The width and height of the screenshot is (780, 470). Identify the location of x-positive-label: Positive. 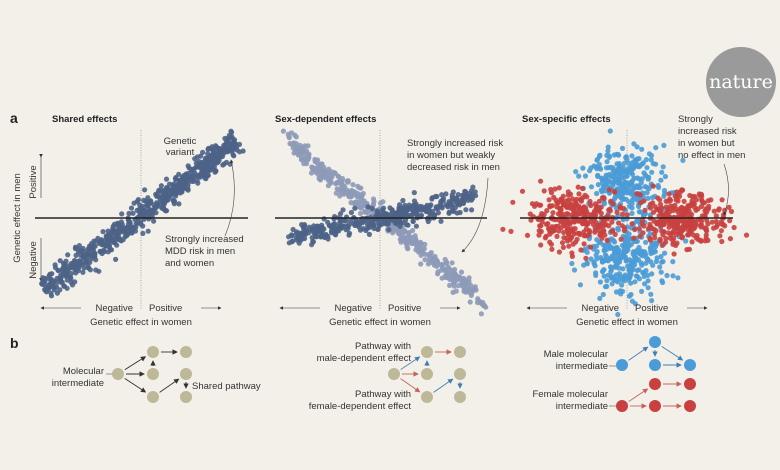
(165, 308).